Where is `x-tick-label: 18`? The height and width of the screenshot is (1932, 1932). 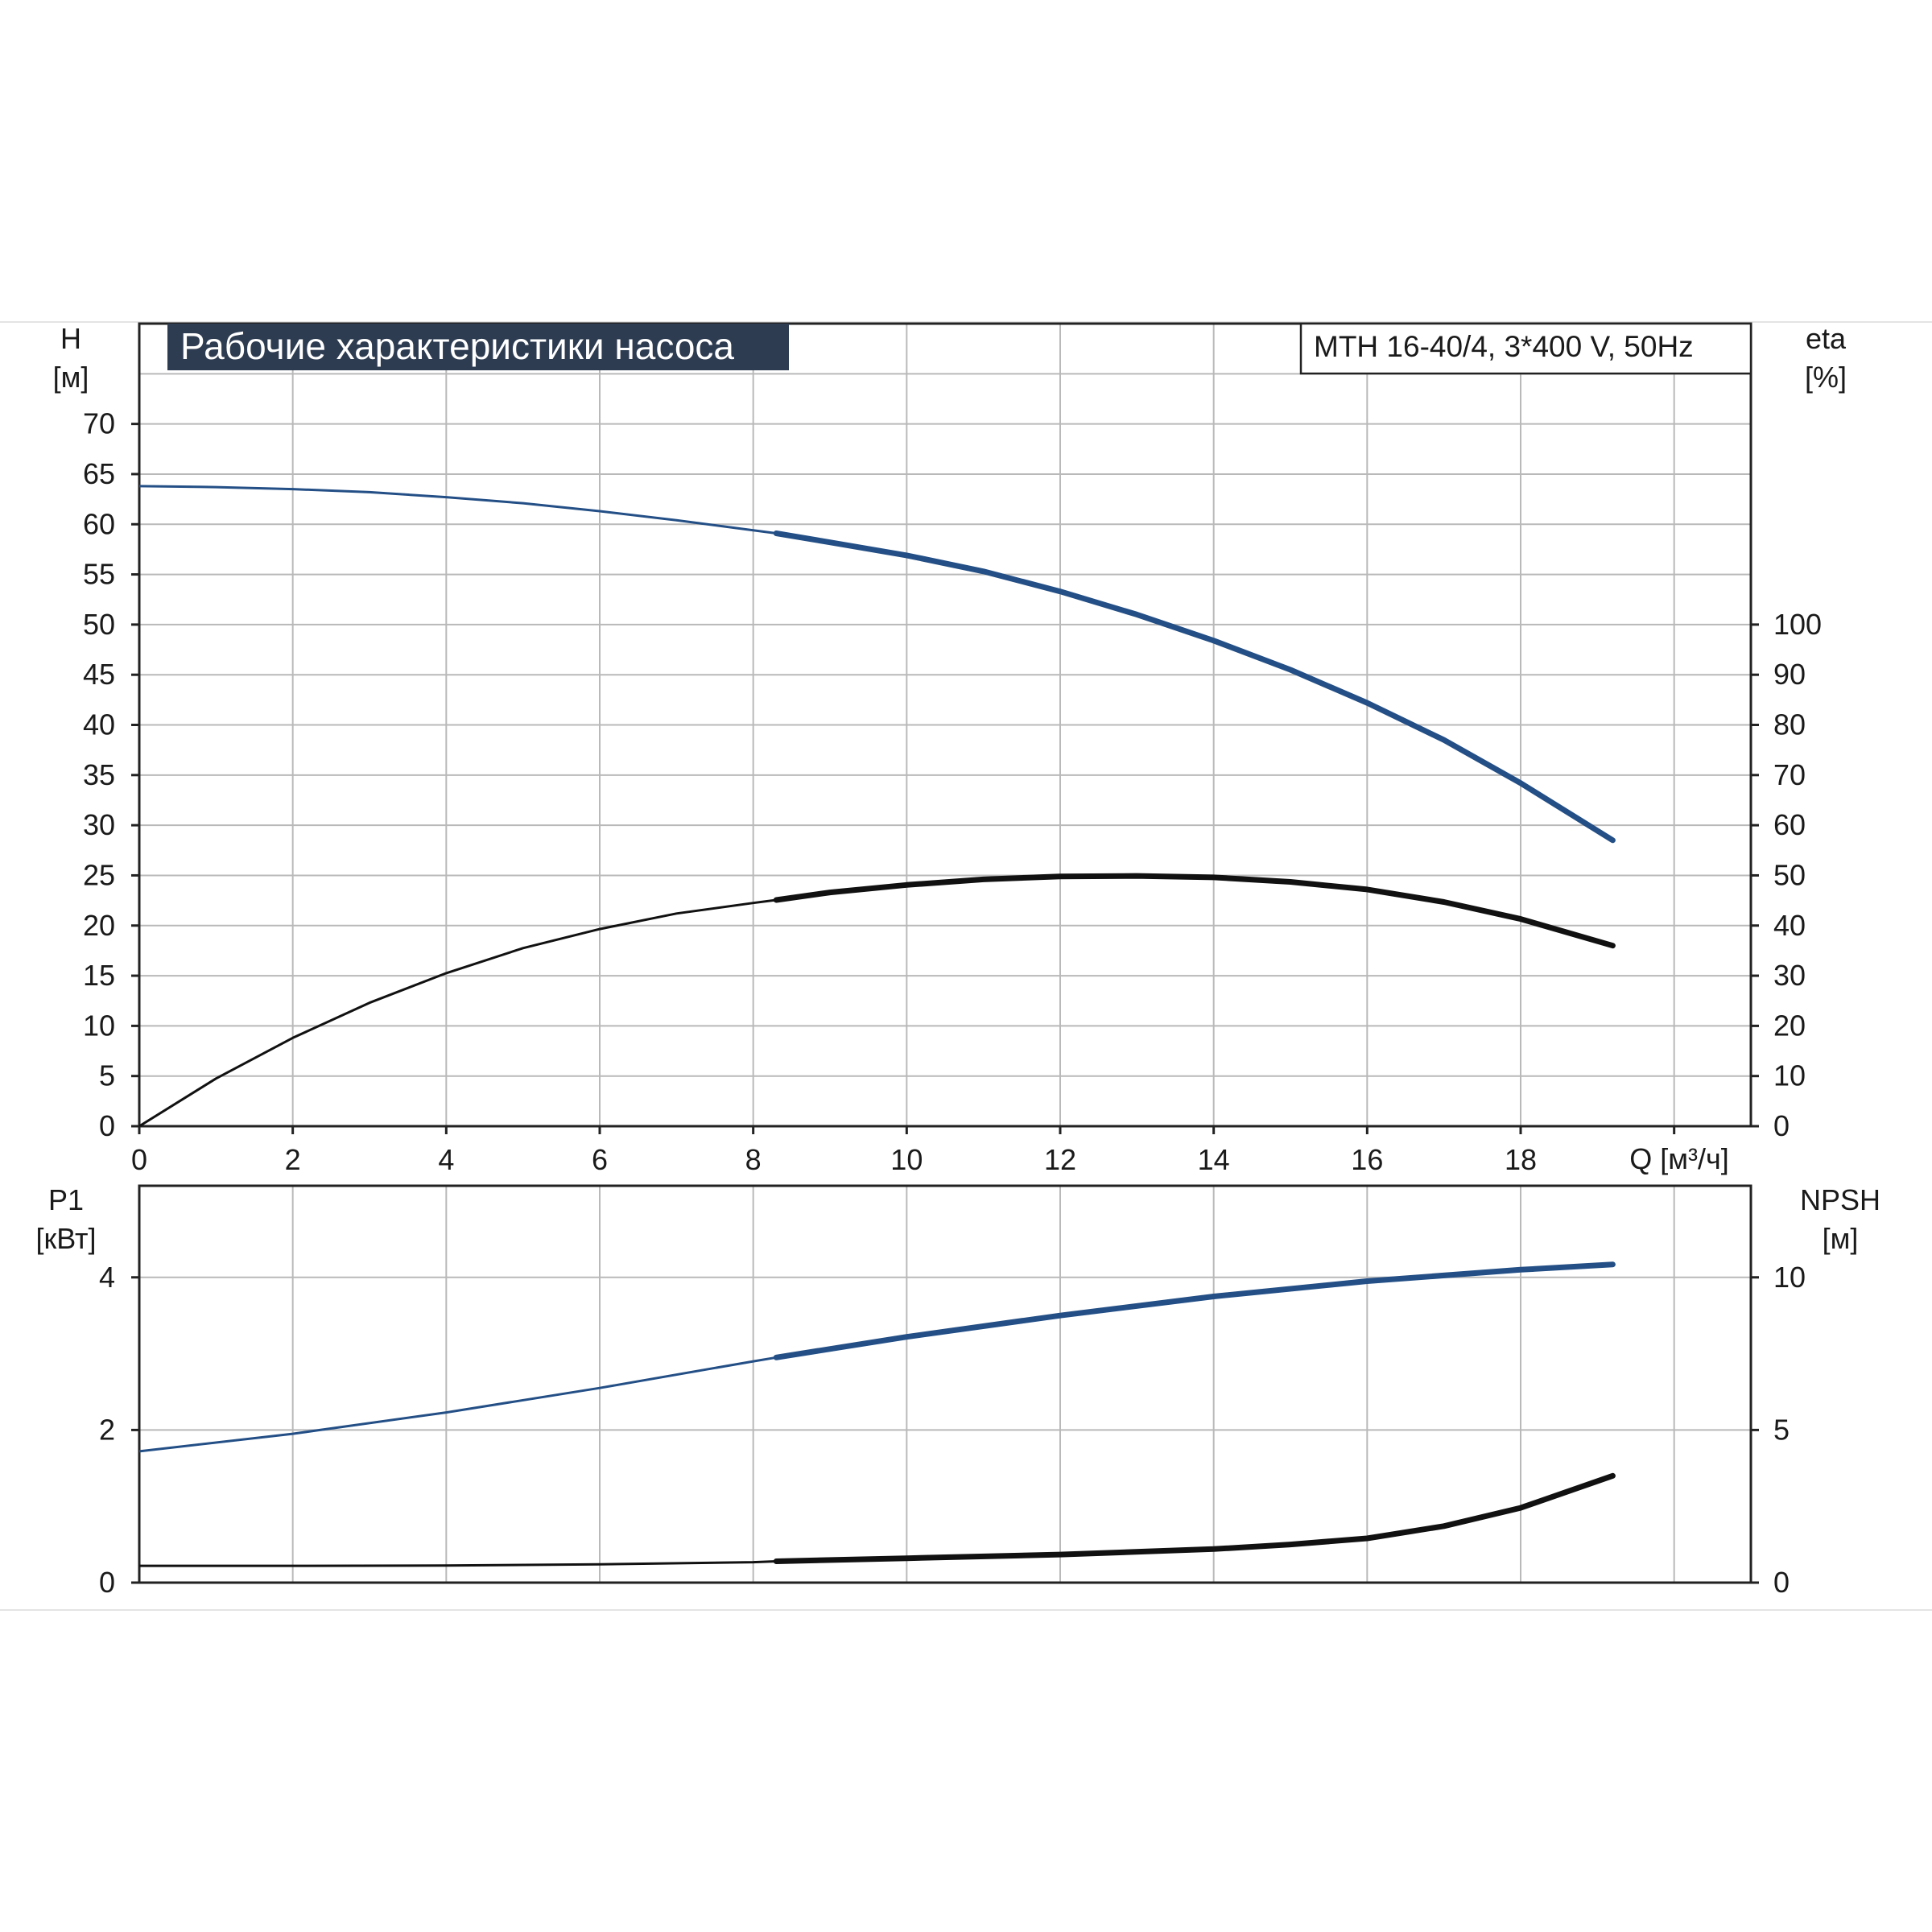
x-tick-label: 18 is located at coordinates (1521, 1159).